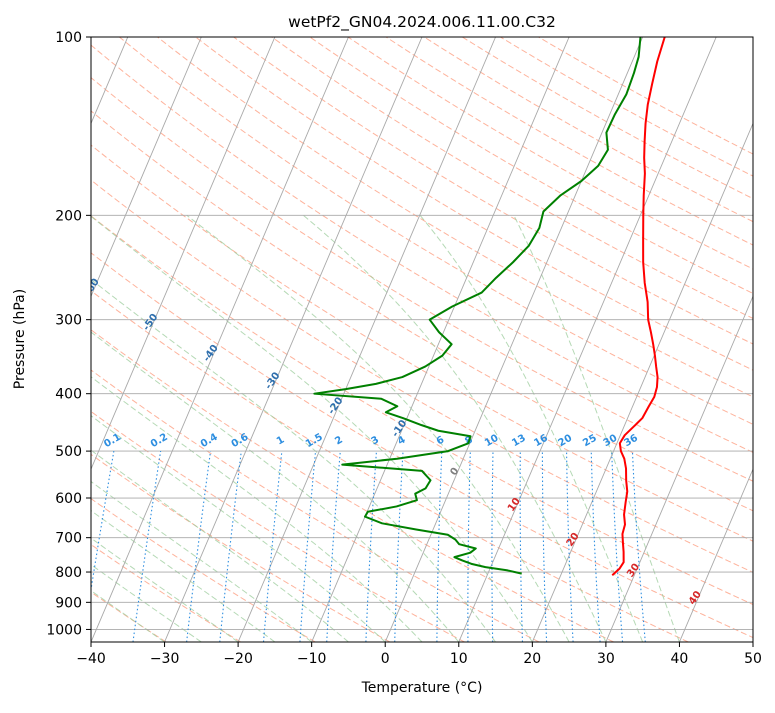  What do you see at coordinates (91, 659) in the screenshot?
I see `x-tick-label: −40` at bounding box center [91, 659].